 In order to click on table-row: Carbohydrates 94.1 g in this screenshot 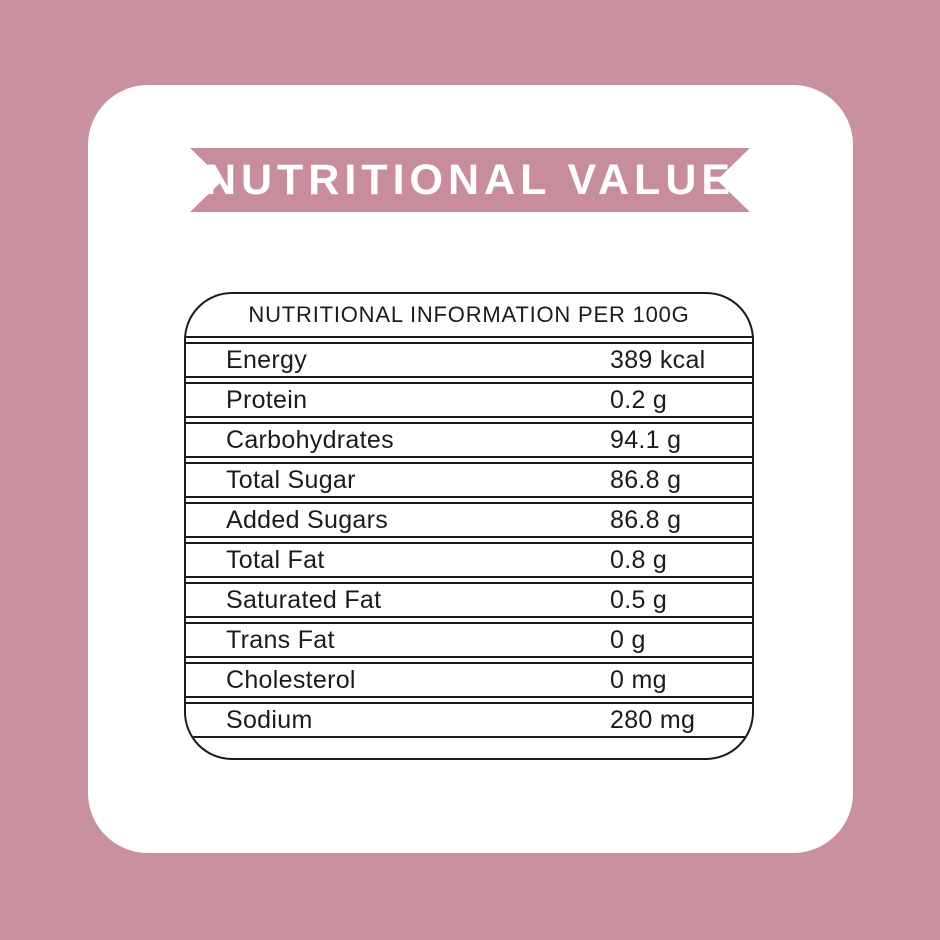, I will do `click(469, 440)`.